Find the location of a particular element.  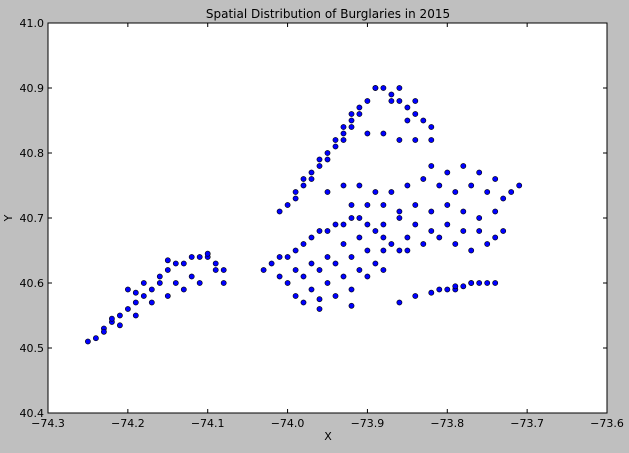

x-tick-label: −73.6 is located at coordinates (607, 423).